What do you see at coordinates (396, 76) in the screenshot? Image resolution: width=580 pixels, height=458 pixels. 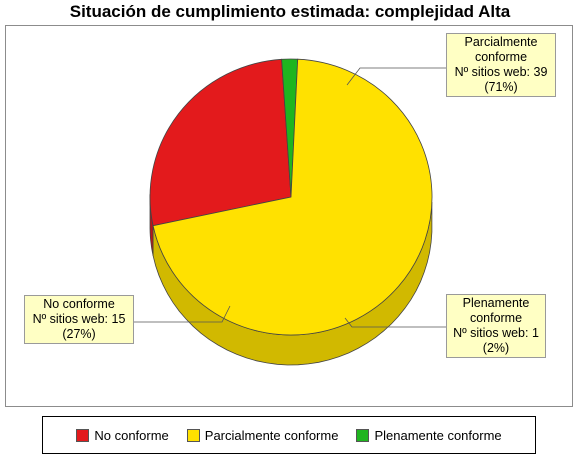 I see `leader-parcialmente-conforme` at bounding box center [396, 76].